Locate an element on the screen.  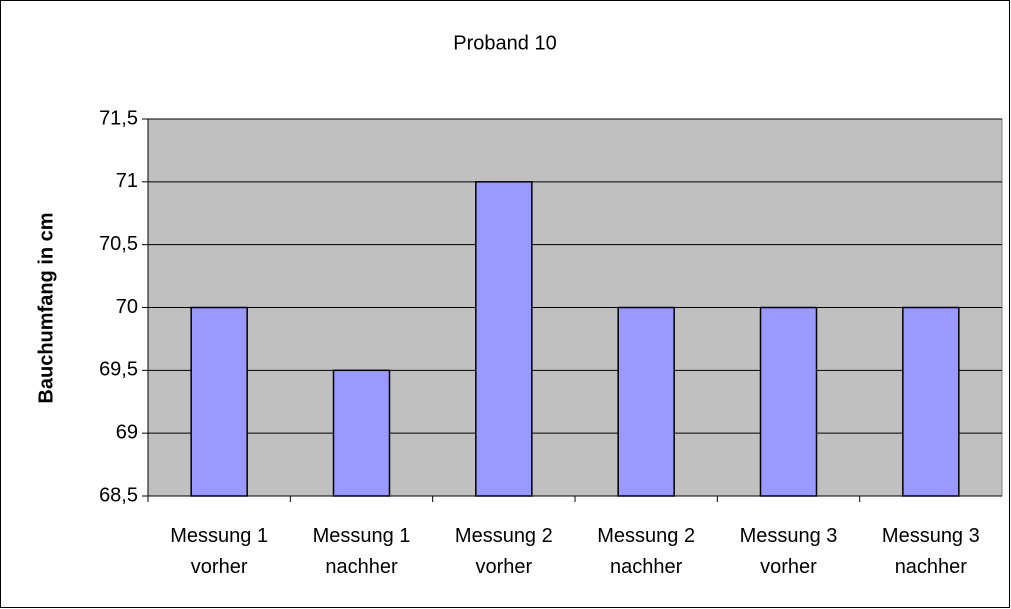
x-tick-label: Messung 3 vorher is located at coordinates (788, 551).